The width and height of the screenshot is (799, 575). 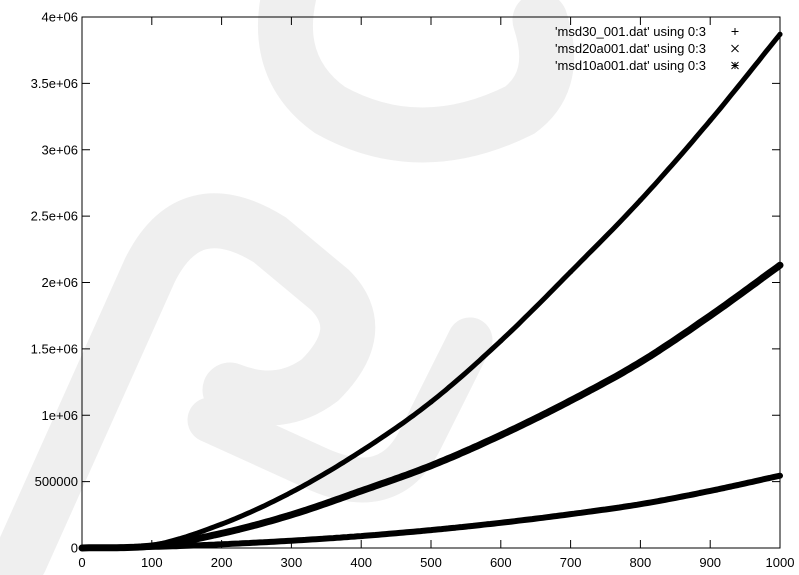 What do you see at coordinates (501, 562) in the screenshot?
I see `x-tick-label: 600` at bounding box center [501, 562].